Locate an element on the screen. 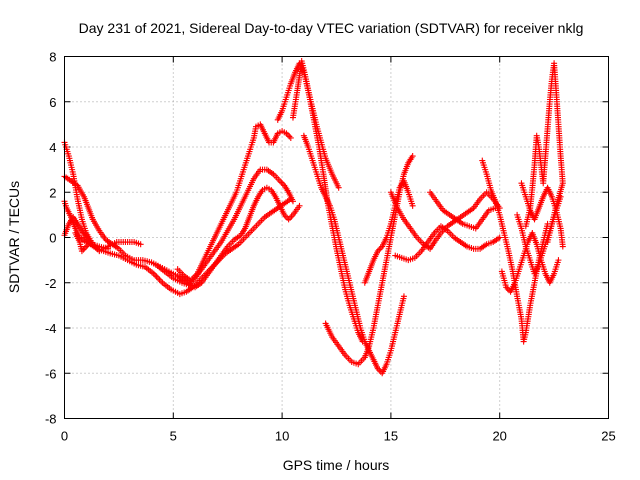 The height and width of the screenshot is (480, 640). series-track-h is located at coordinates (308, 125).